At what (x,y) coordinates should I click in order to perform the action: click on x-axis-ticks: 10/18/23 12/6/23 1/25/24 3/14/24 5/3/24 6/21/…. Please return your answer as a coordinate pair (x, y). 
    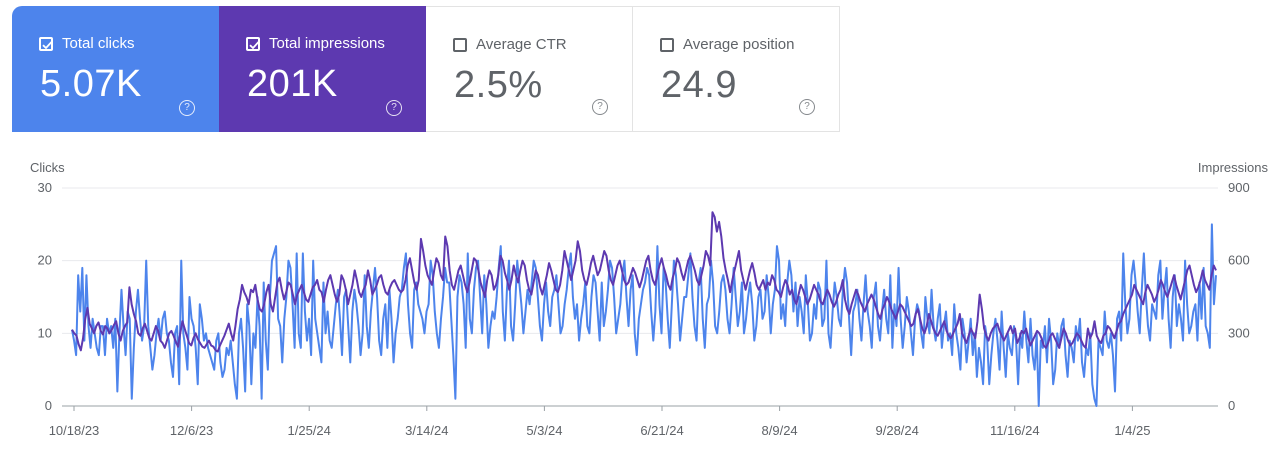
    Looking at the image, I should click on (599, 422).